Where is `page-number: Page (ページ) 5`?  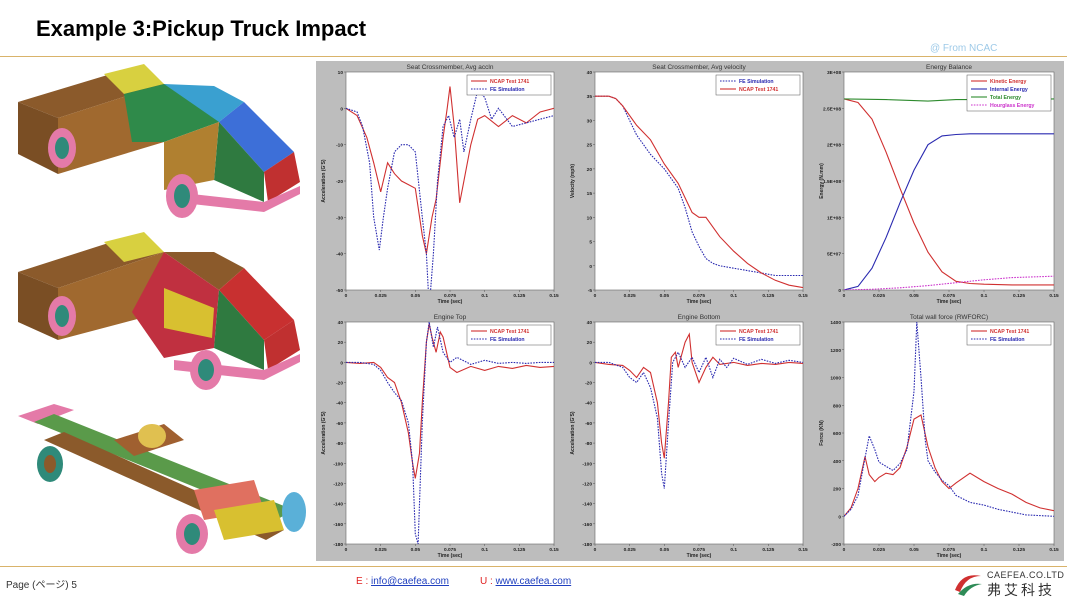
page-number: Page (ページ) 5 is located at coordinates (41, 585).